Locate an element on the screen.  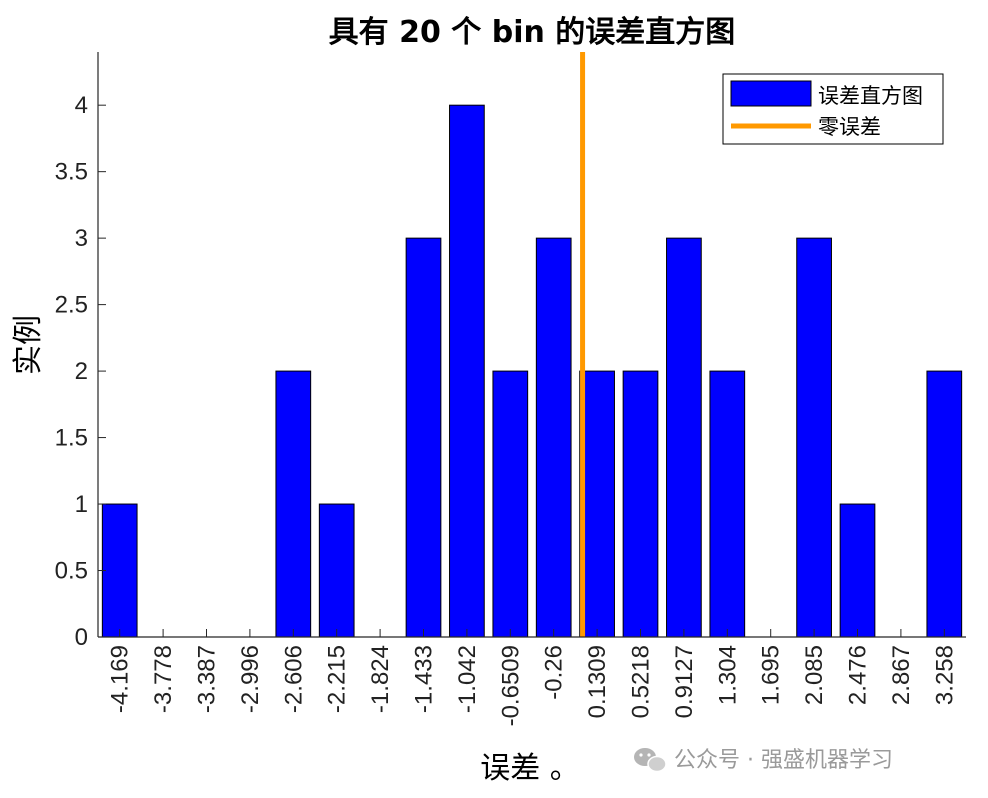
legend-label-histogram: 误差直方图 is located at coordinates (870, 96).